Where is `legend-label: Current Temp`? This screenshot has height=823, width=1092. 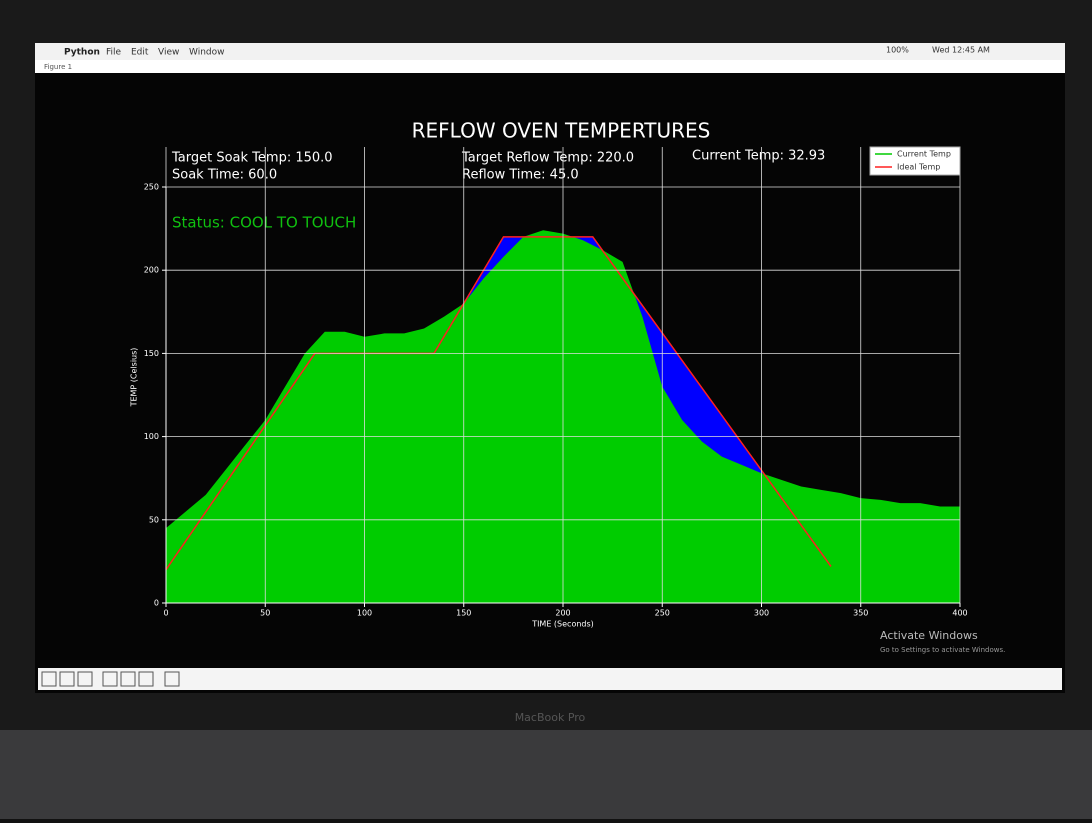
legend-label: Current Temp is located at coordinates (924, 154).